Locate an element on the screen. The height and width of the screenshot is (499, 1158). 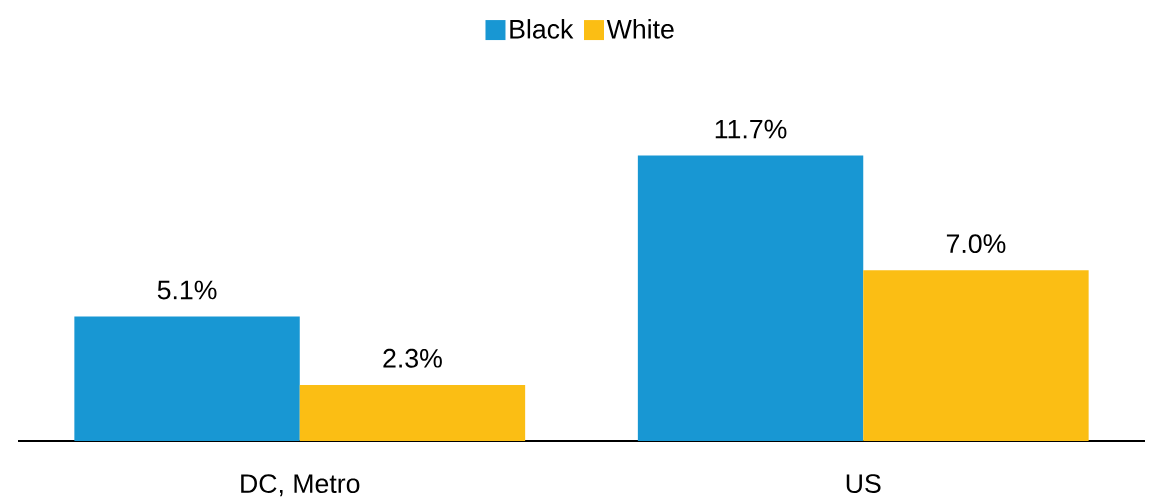
data-label: 2.3% is located at coordinates (412, 358).